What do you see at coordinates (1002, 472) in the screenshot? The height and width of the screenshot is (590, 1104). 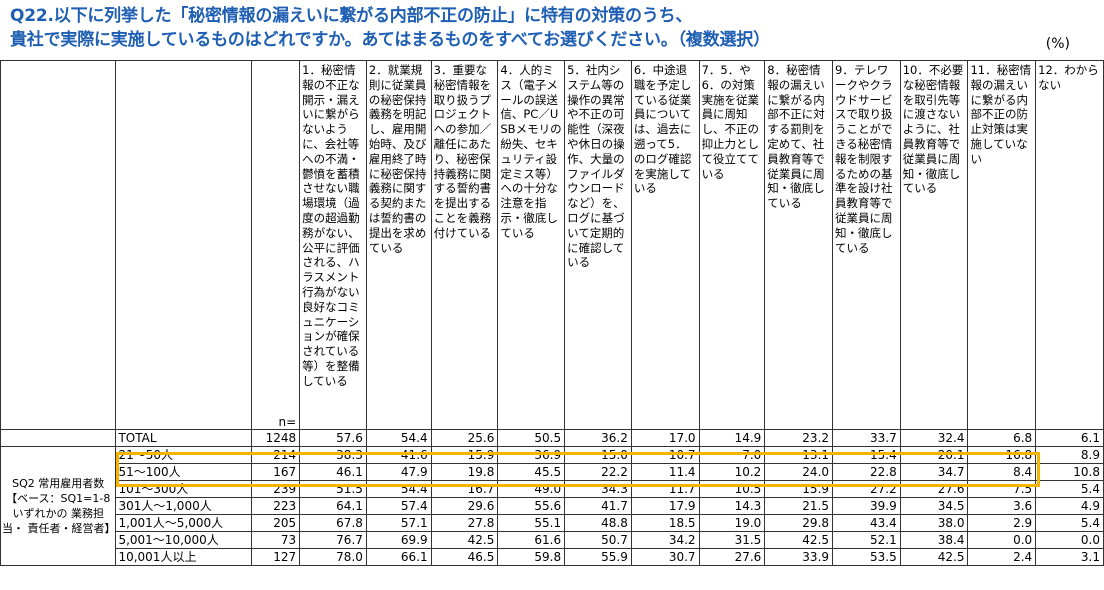 I see `value-cell: 8.4` at bounding box center [1002, 472].